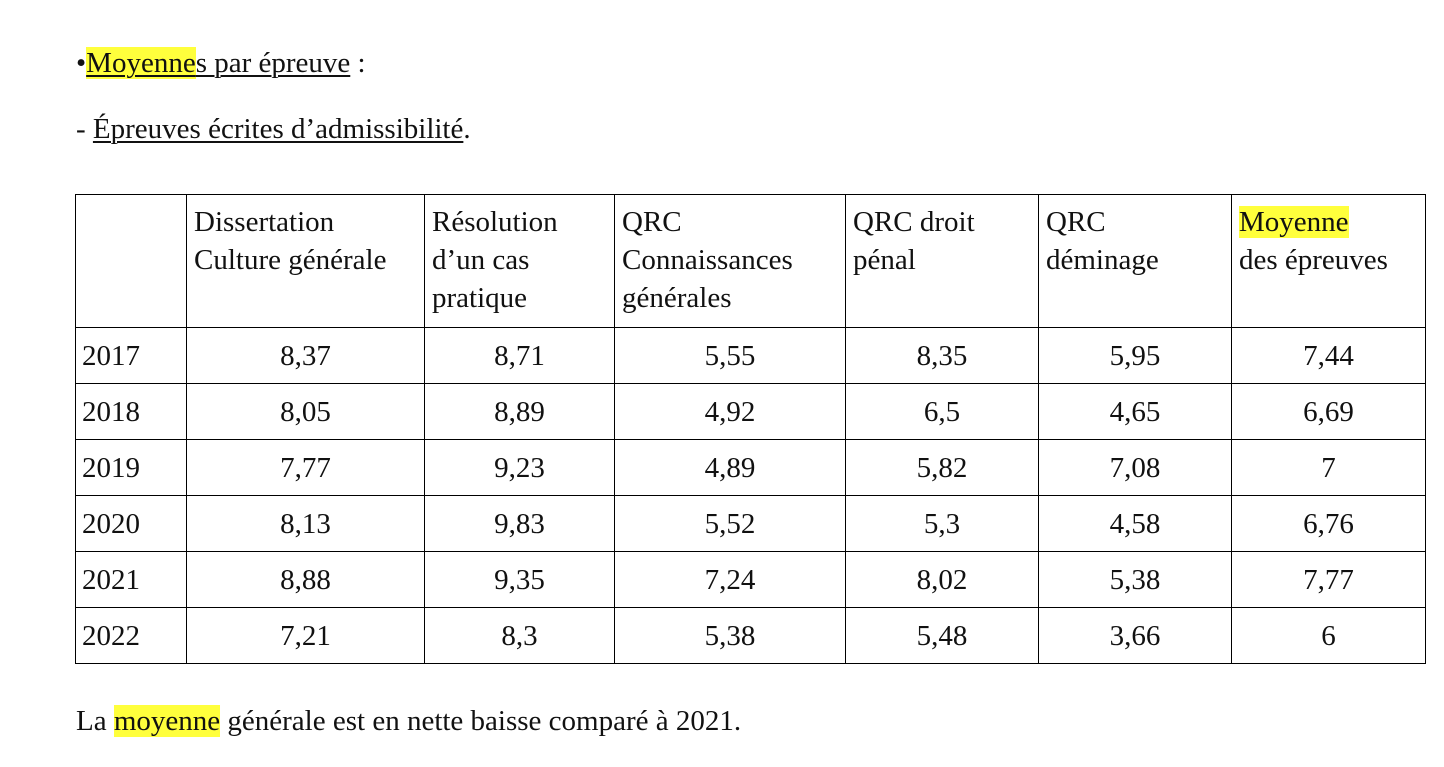  I want to click on sub-heading-text: Épreuves écrites d’admissibilité, so click(278, 129).